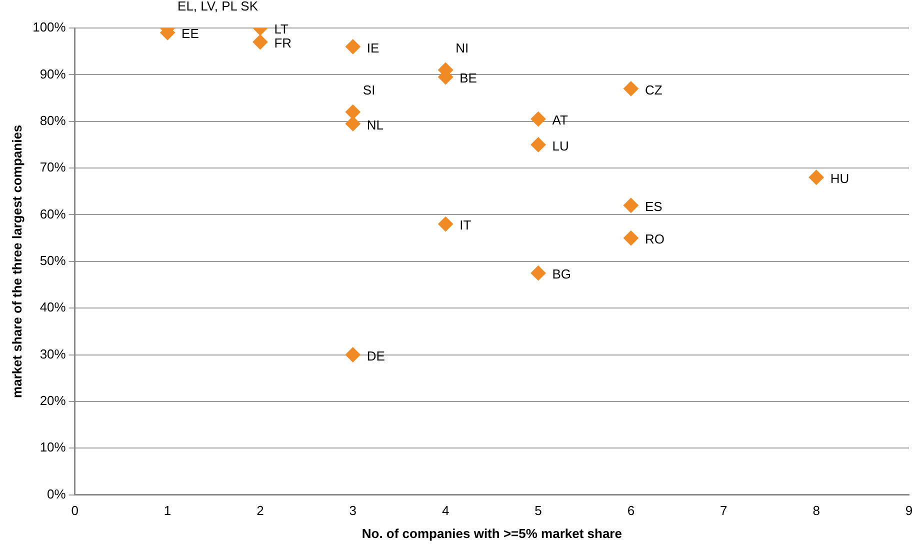  What do you see at coordinates (469, 78) in the screenshot?
I see `annotation: BE` at bounding box center [469, 78].